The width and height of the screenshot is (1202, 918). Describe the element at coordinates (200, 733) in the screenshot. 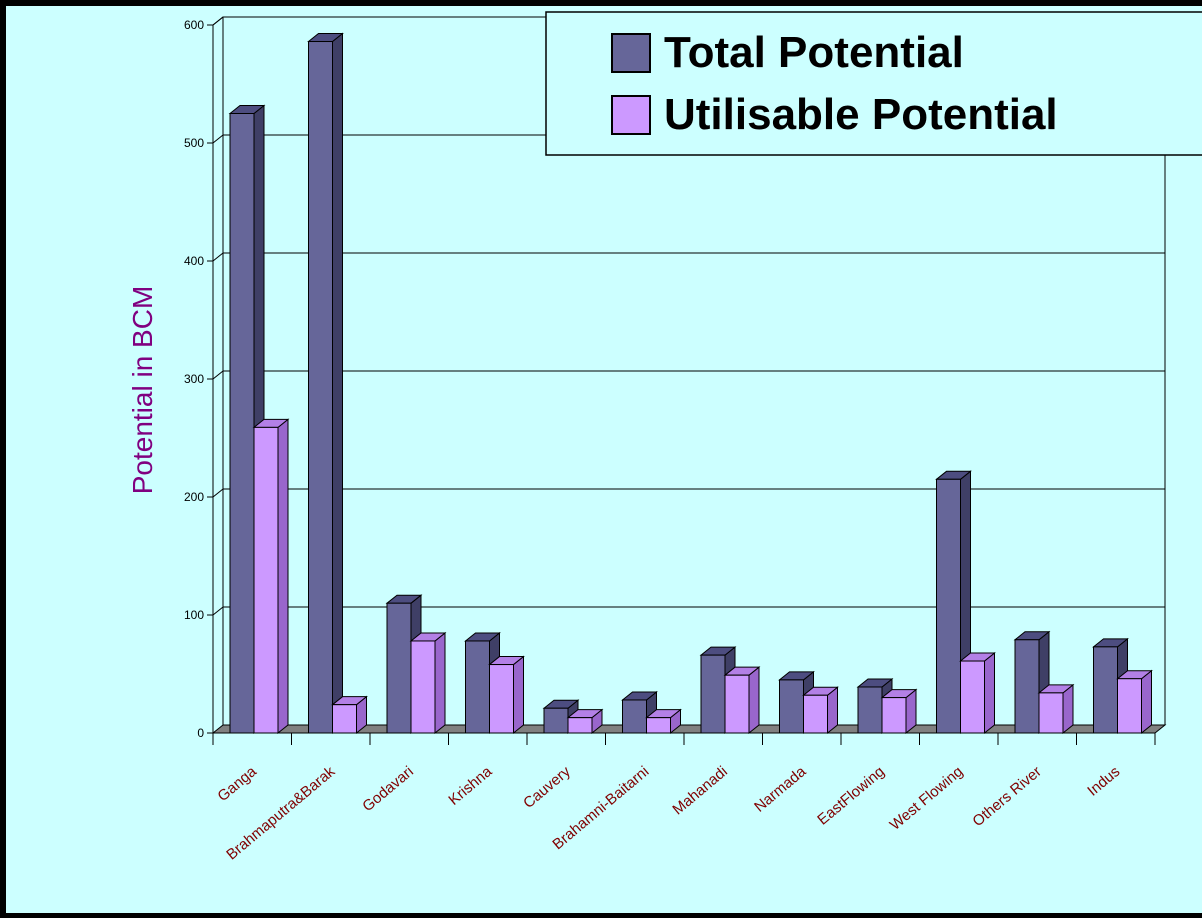

I see `y-tick-label: 0` at that location.